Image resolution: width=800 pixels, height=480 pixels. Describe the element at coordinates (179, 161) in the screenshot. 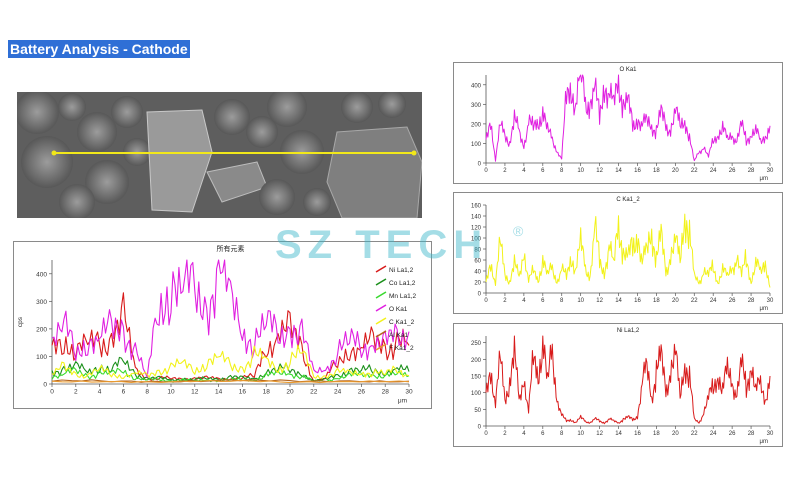

I see `large-crystal` at that location.